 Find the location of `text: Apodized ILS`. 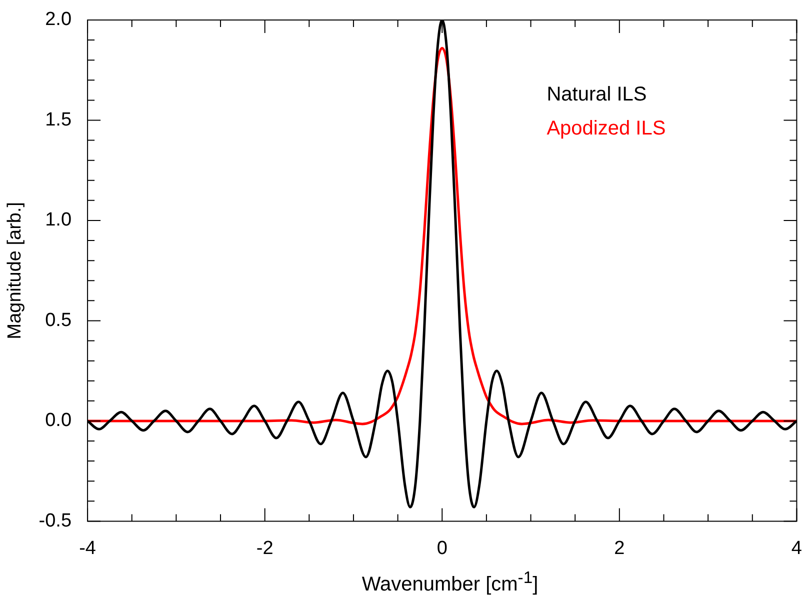

text: Apodized ILS is located at coordinates (606, 129).